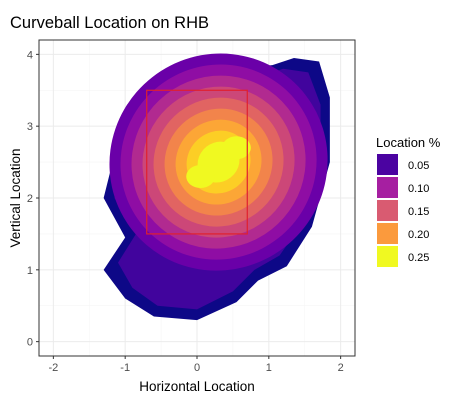 The width and height of the screenshot is (464, 409). What do you see at coordinates (15, 197) in the screenshot?
I see `y-axis-title: Vertical Location` at bounding box center [15, 197].